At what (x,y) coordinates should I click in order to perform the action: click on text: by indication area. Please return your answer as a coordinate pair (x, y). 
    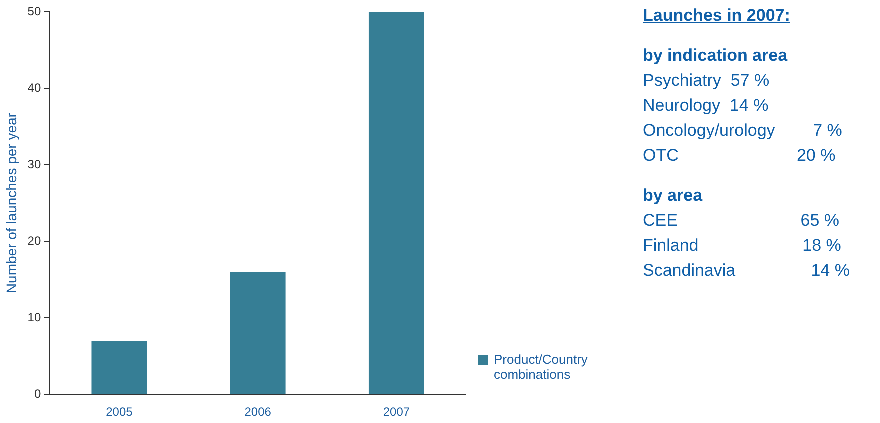
    Looking at the image, I should click on (716, 56).